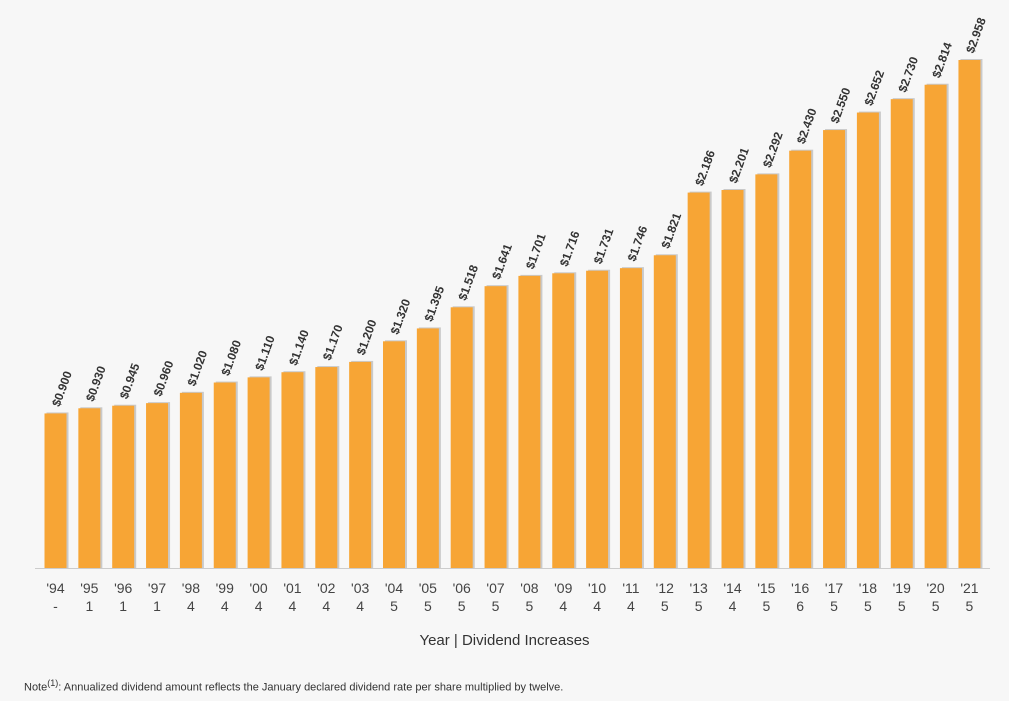  What do you see at coordinates (529, 588) in the screenshot?
I see `x-tick-year: '08` at bounding box center [529, 588].